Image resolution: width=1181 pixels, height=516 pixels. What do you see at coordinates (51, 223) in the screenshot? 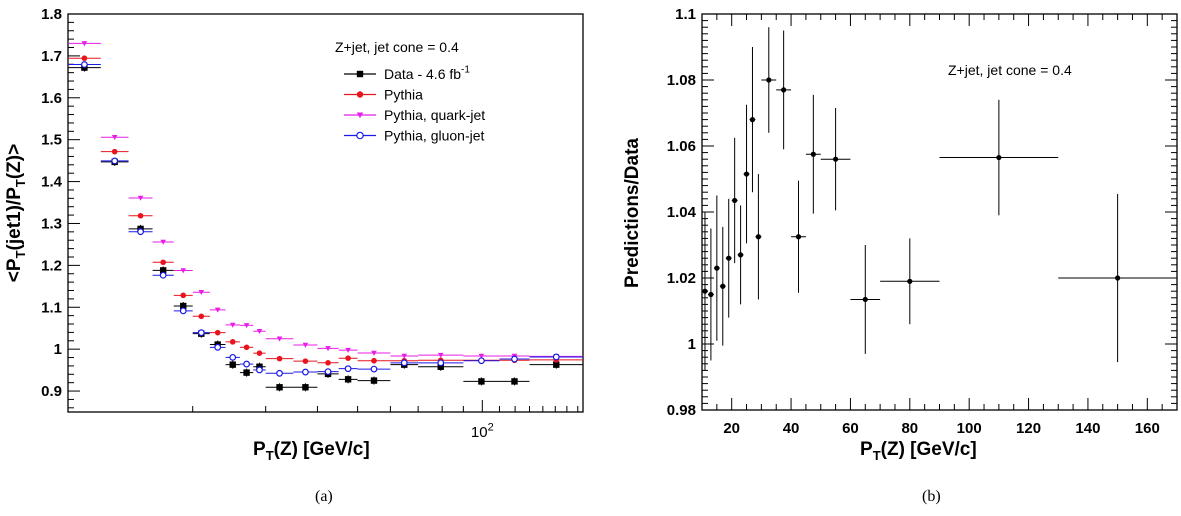
I see `y-tick-label: 1.3` at bounding box center [51, 223].